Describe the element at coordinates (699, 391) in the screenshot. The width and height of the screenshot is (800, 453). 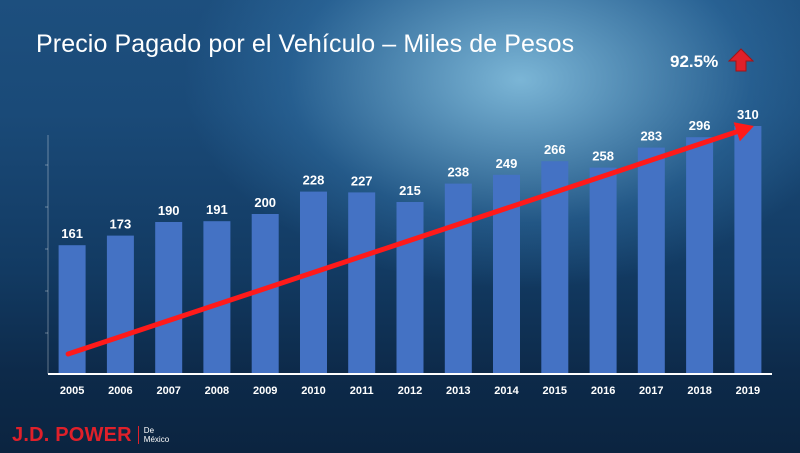
I see `x-tick-label: 2018` at that location.